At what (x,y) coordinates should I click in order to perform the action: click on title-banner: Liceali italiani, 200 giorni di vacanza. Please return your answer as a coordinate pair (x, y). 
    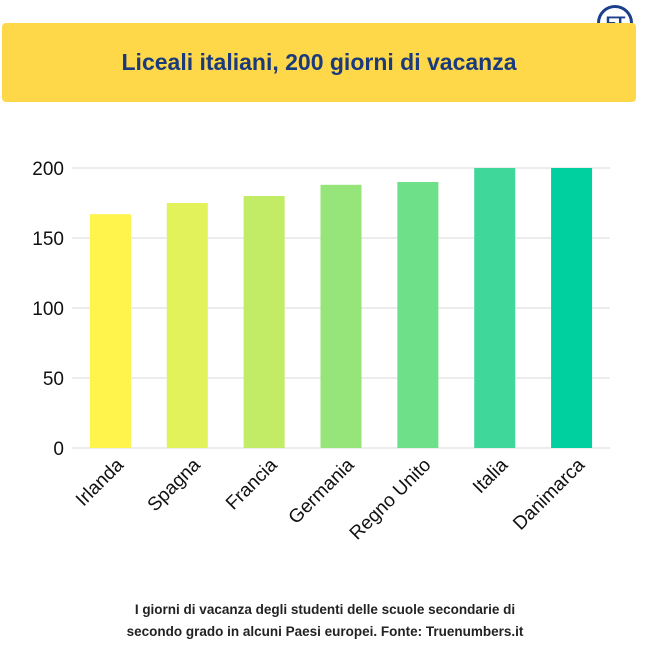
    Looking at the image, I should click on (319, 62).